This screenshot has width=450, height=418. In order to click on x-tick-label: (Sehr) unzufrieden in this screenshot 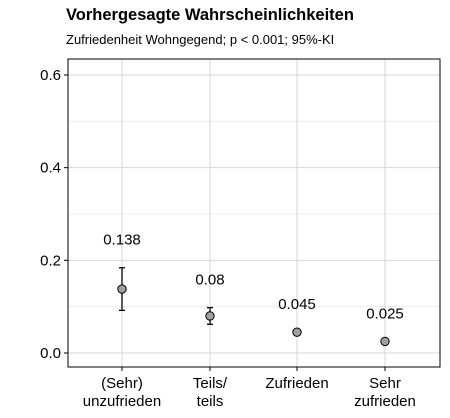, I will do `click(122, 392)`.